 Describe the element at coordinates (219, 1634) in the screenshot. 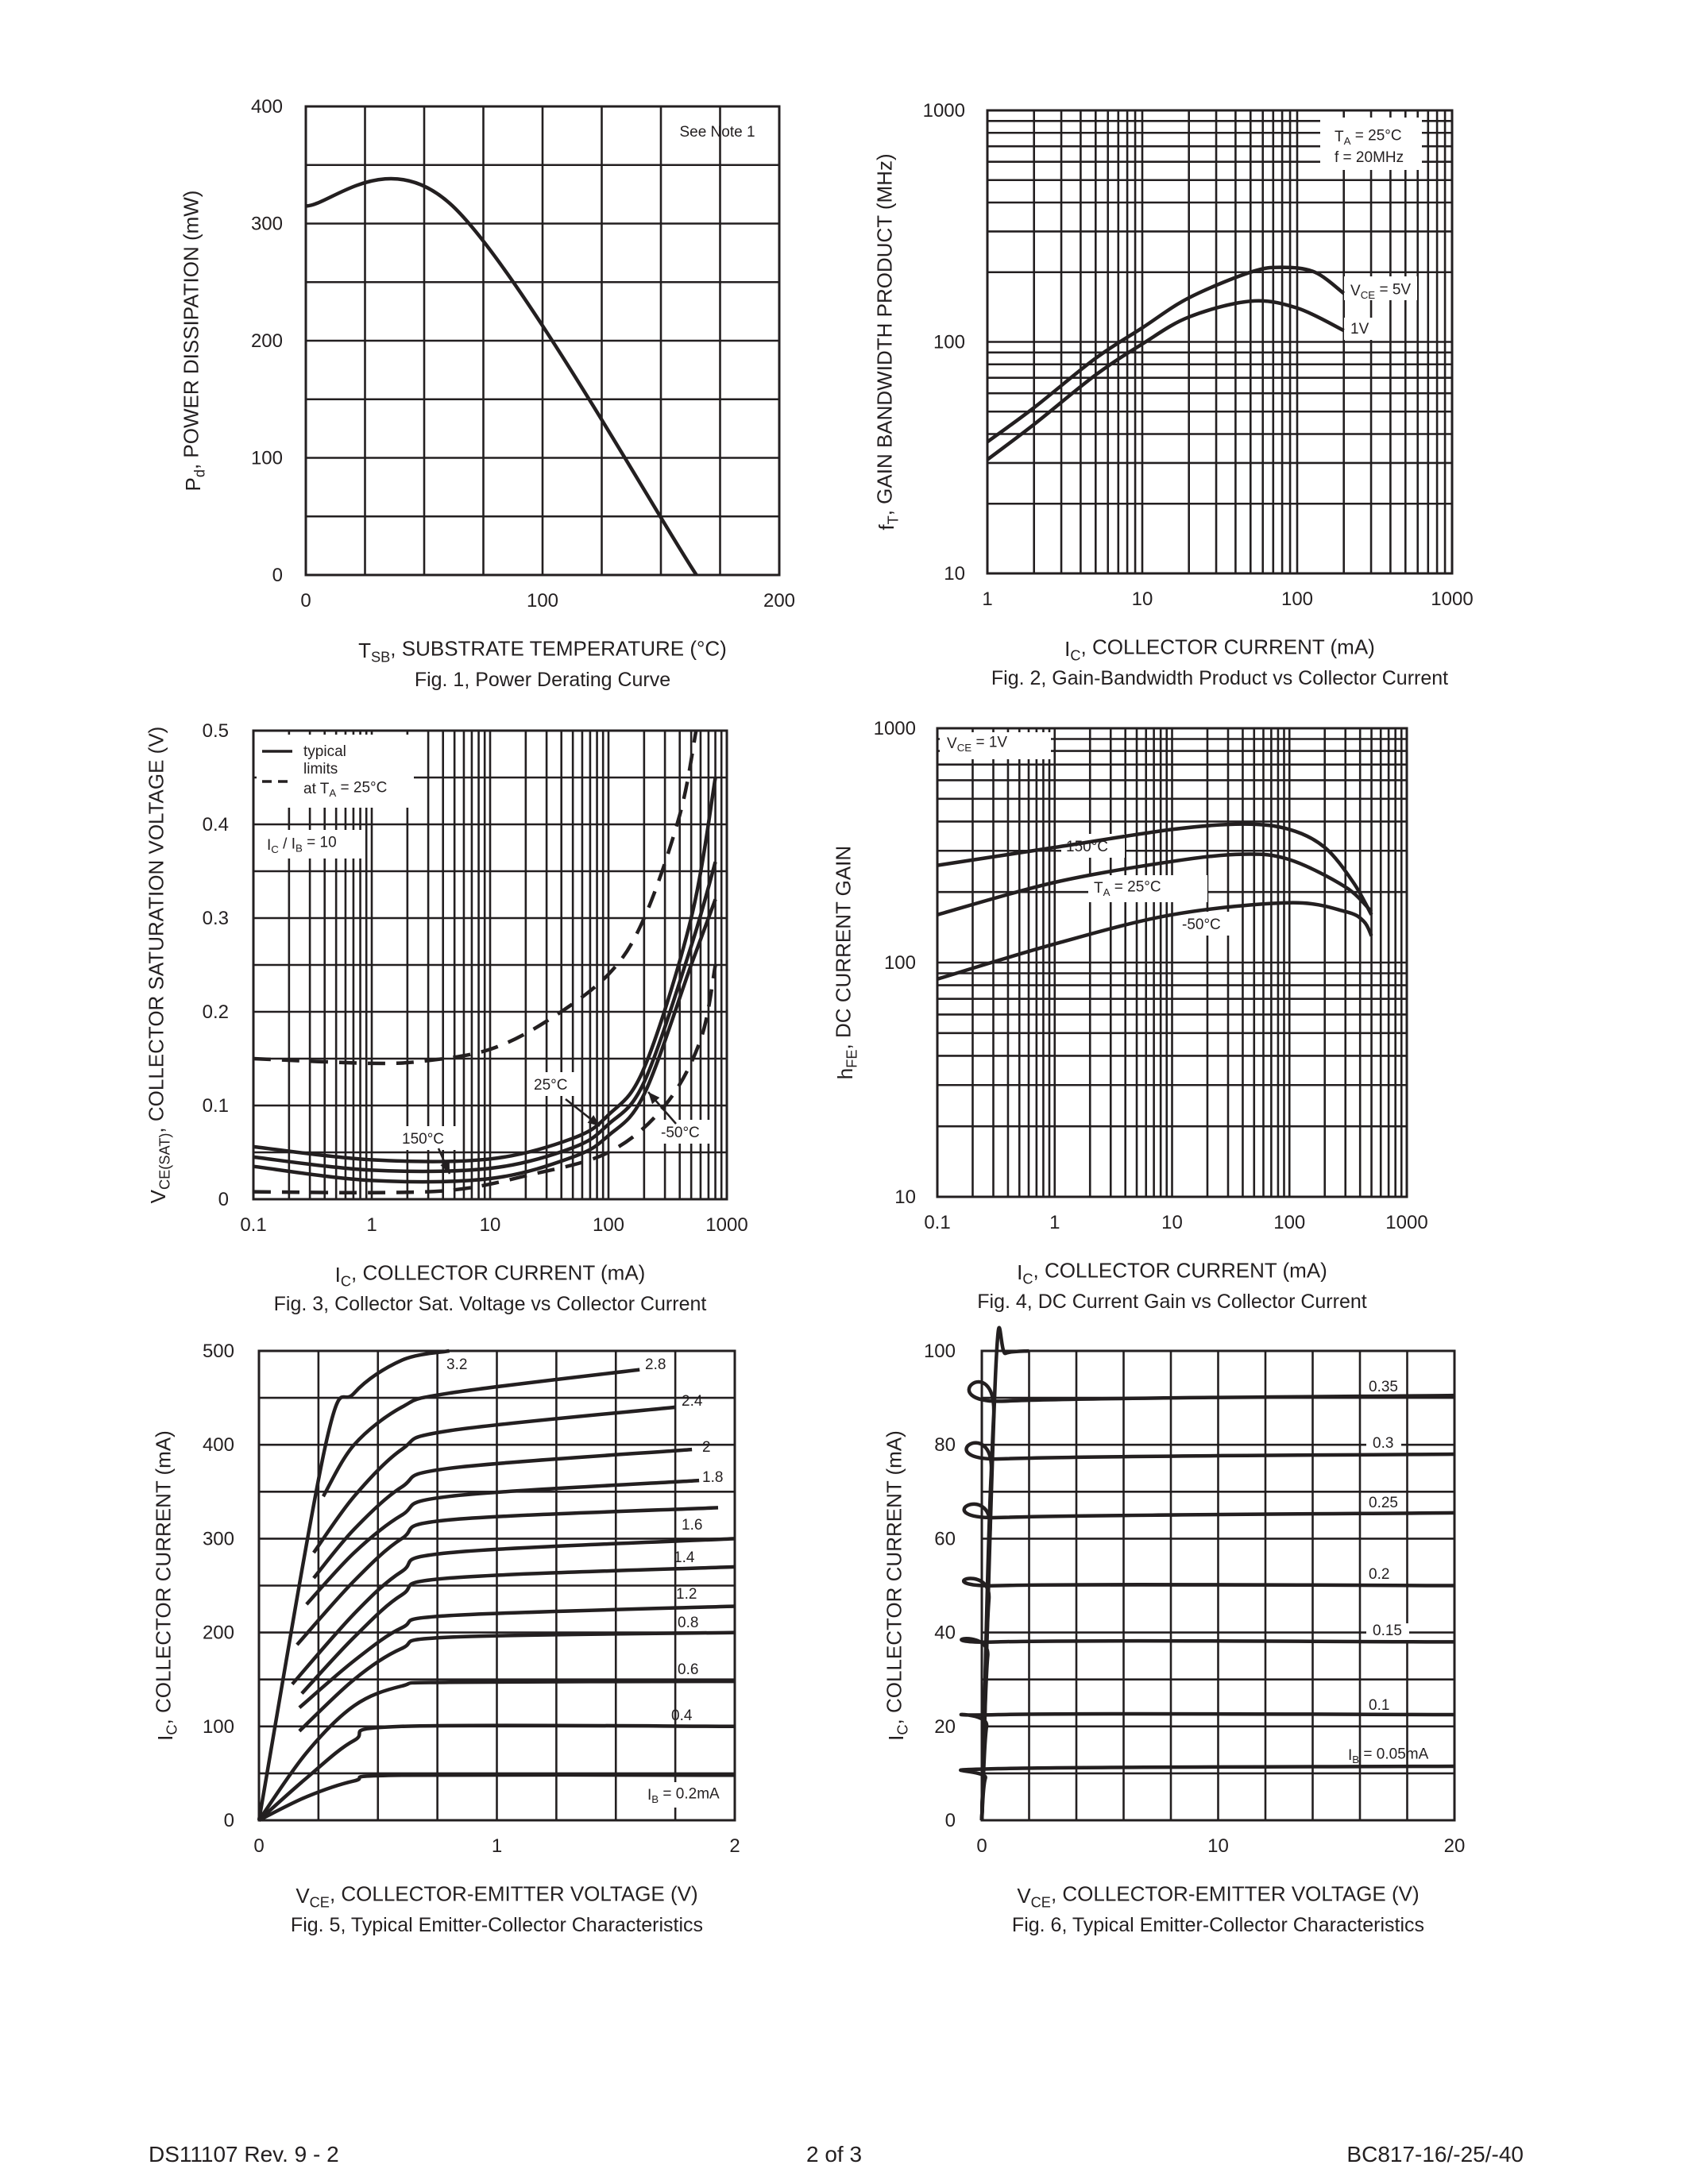

I see `y-tick-label: 200` at that location.